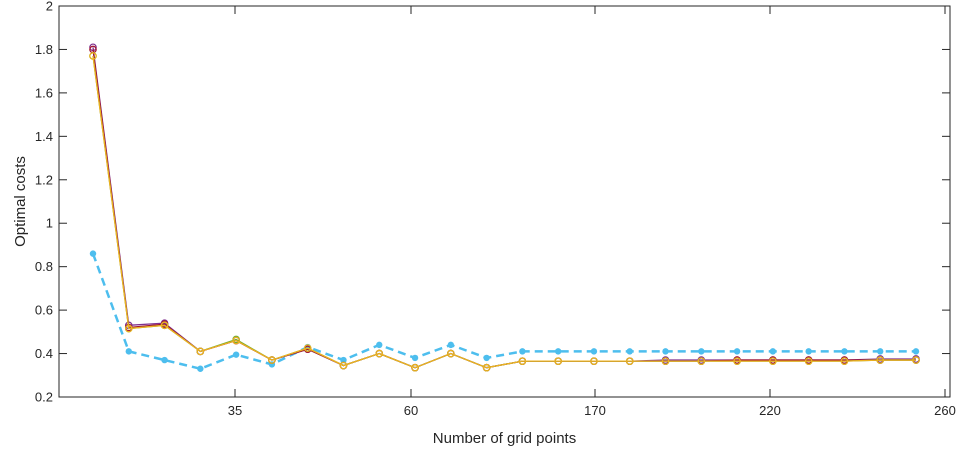 This screenshot has height=454, width=967. I want to click on x-tick-label: 35, so click(235, 410).